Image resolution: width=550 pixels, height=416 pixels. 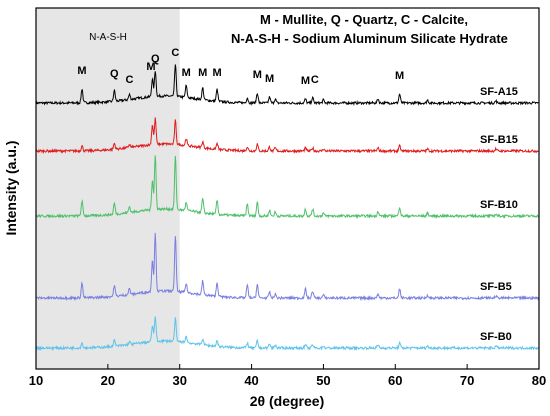 I want to click on x-tick-label: 40, so click(x=251, y=380).